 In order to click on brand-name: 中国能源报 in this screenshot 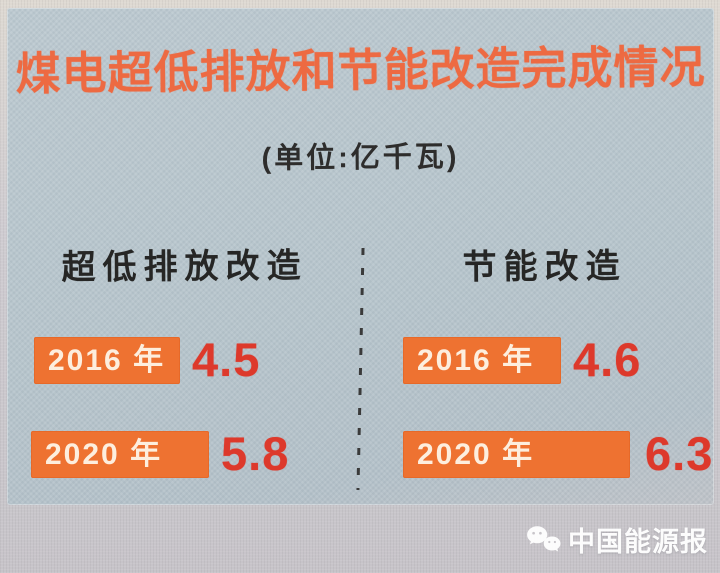, I will do `click(638, 542)`.